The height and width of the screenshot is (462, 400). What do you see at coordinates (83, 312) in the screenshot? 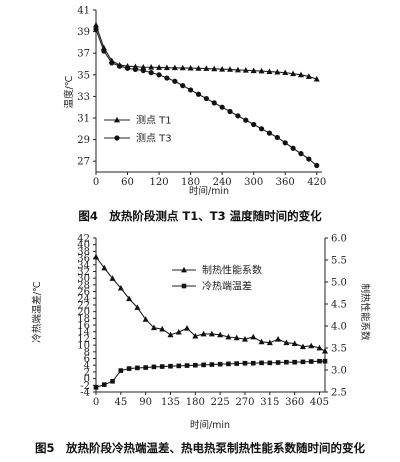
I see `c2-y-tick-label: 20` at bounding box center [83, 312].